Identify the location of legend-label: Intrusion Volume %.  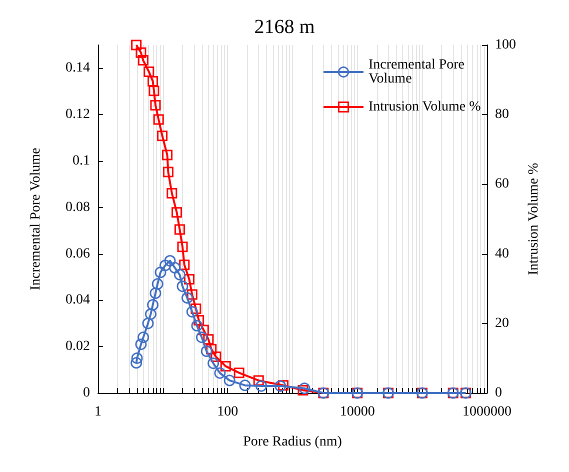
(425, 107).